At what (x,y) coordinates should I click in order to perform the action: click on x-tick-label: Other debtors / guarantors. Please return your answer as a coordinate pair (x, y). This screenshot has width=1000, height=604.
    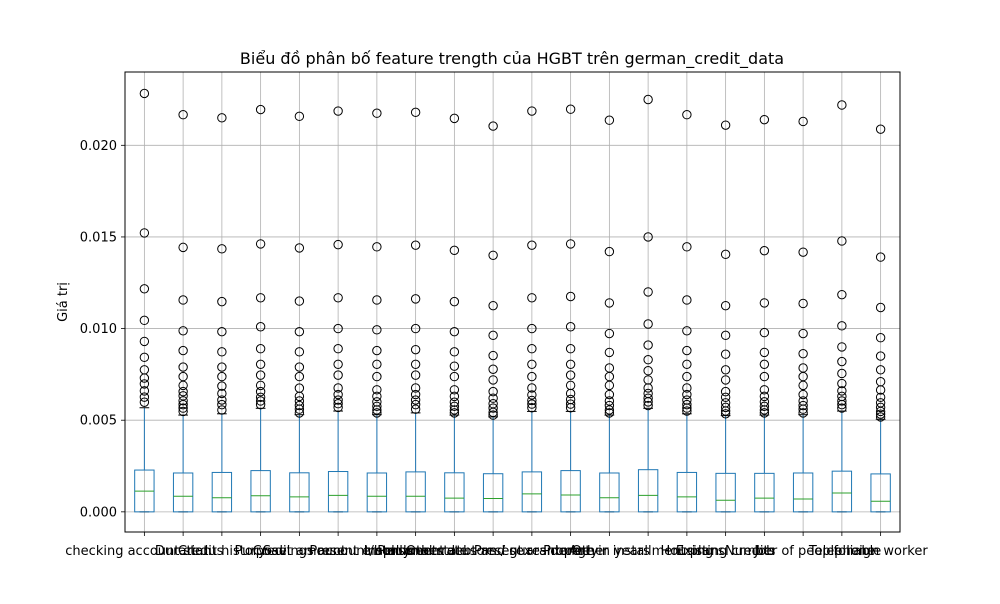
    Looking at the image, I should click on (493, 551).